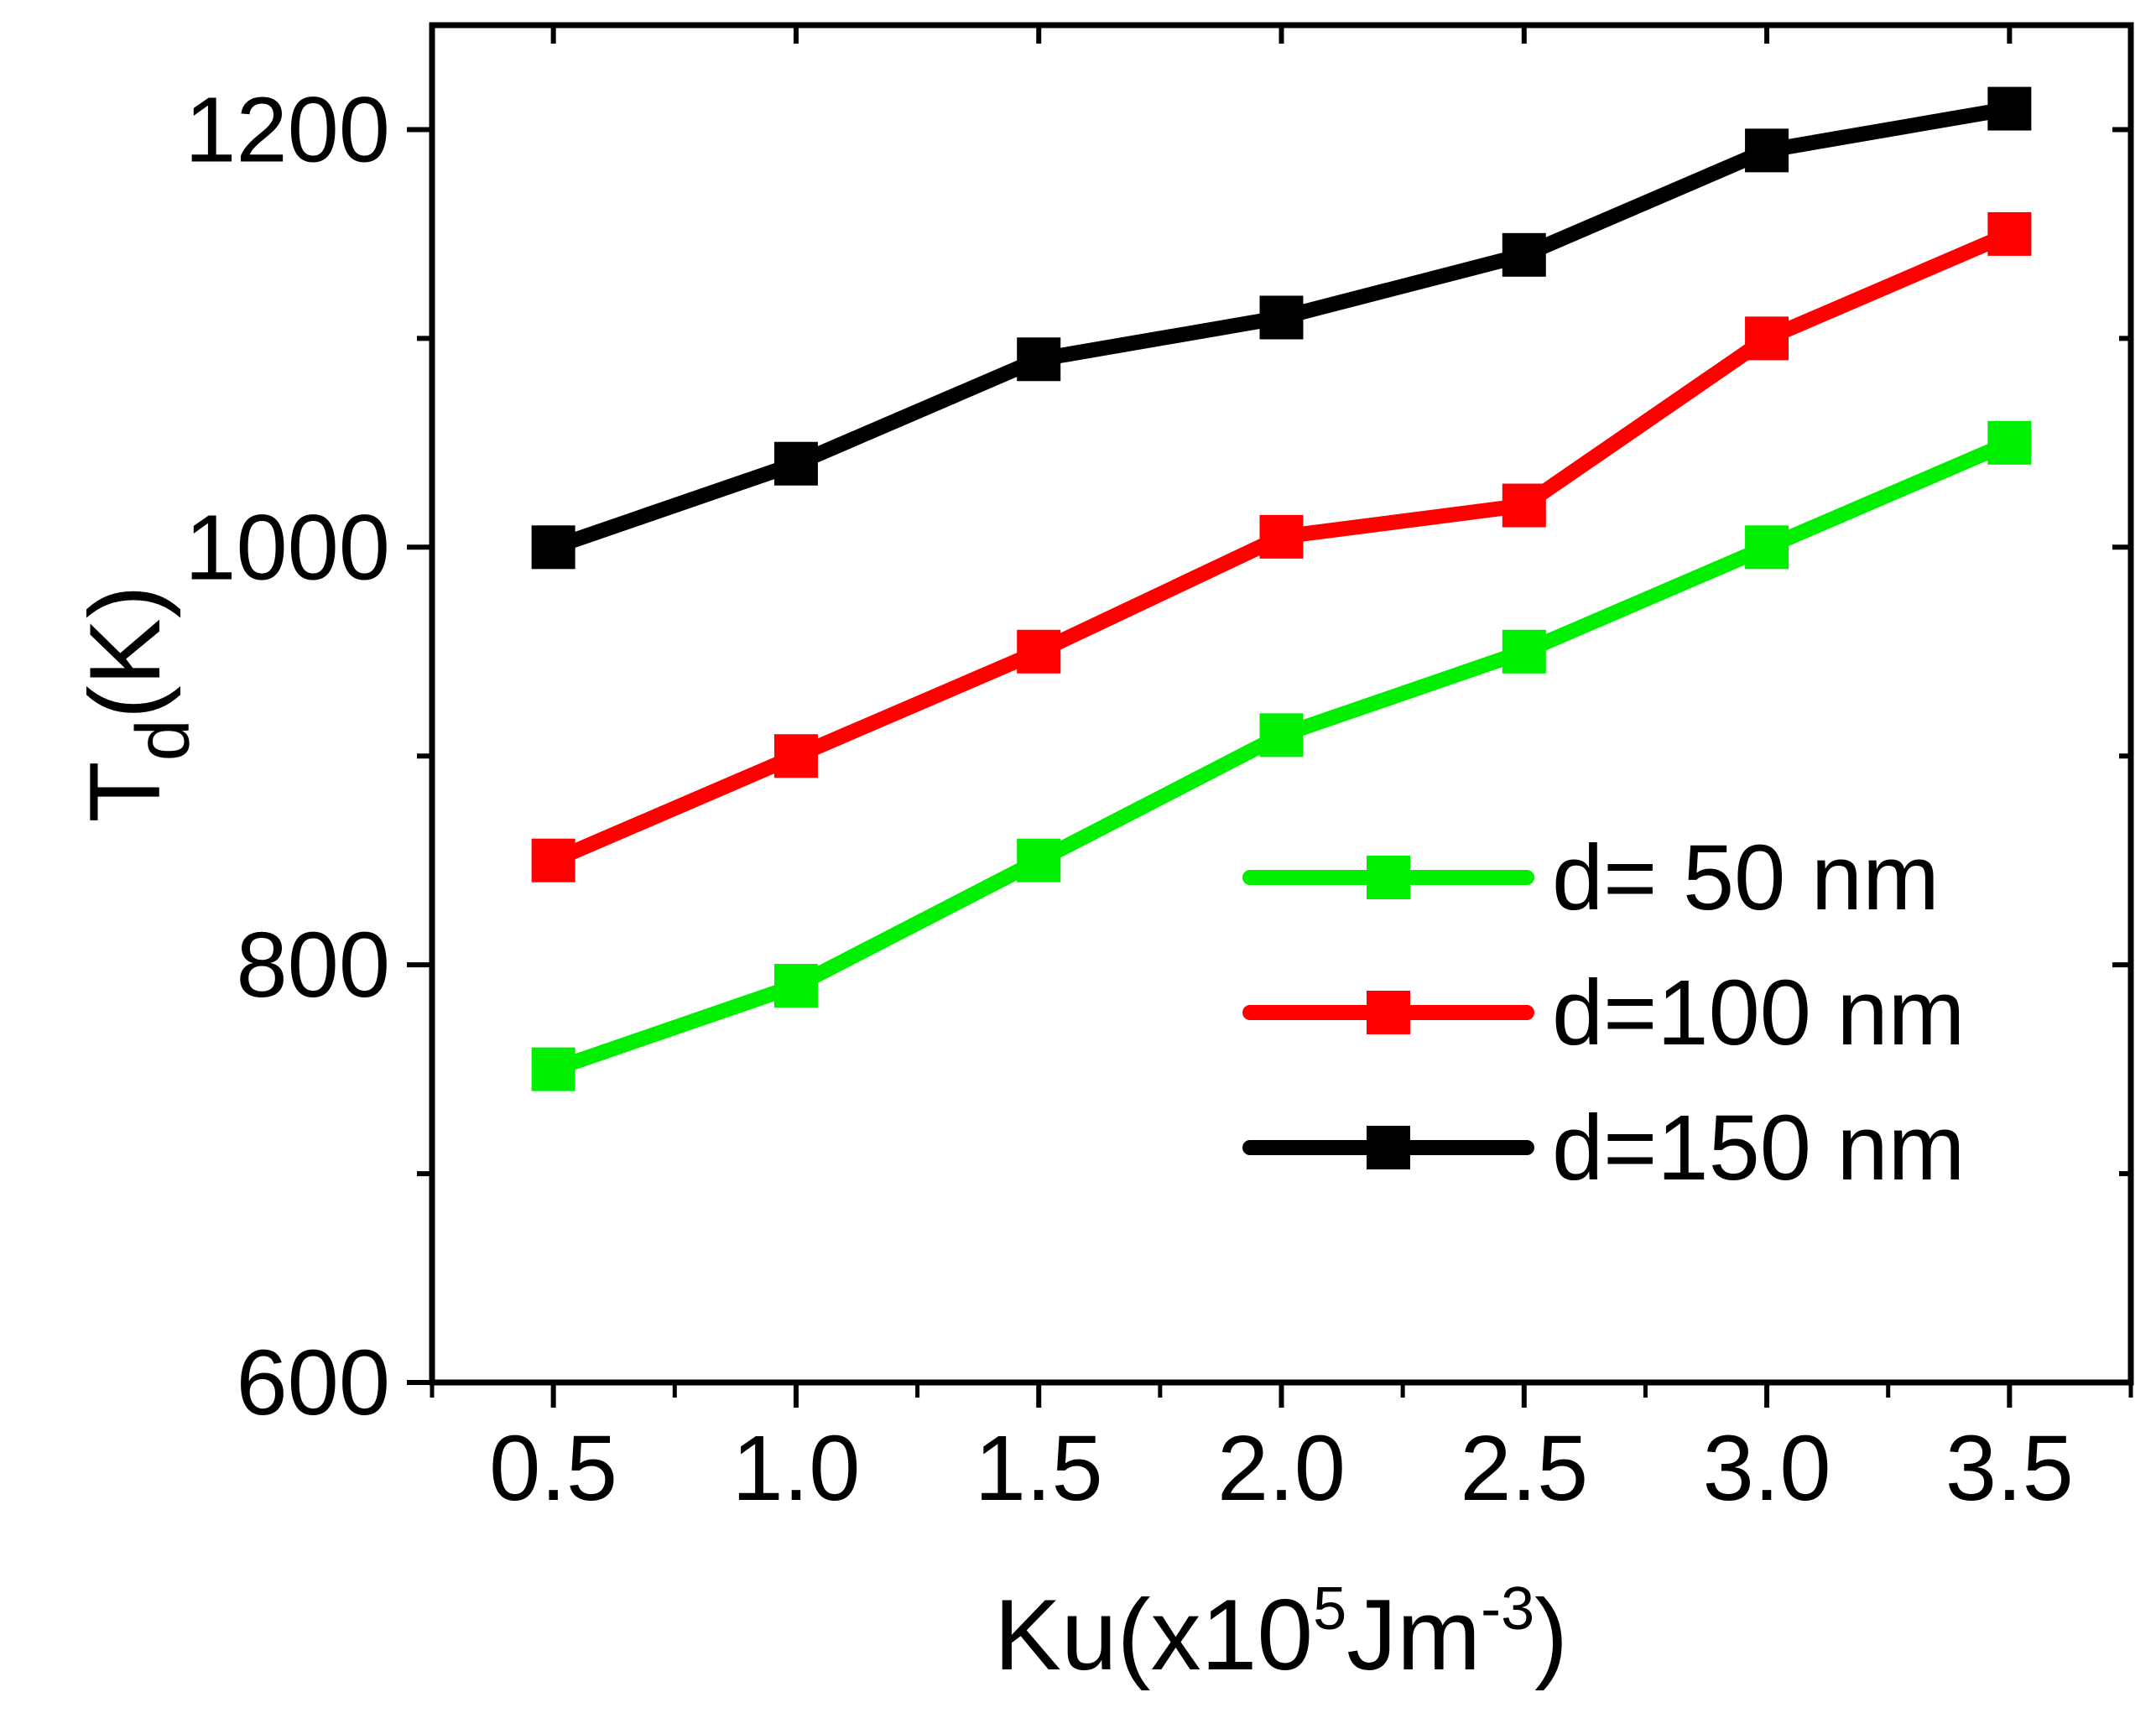 The width and height of the screenshot is (2156, 1713). What do you see at coordinates (553, 1468) in the screenshot?
I see `x-tick-label: 0.5` at bounding box center [553, 1468].